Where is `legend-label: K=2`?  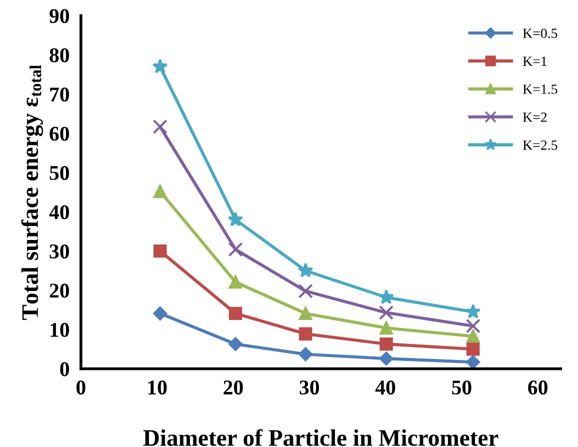
legend-label: K=2 is located at coordinates (534, 117).